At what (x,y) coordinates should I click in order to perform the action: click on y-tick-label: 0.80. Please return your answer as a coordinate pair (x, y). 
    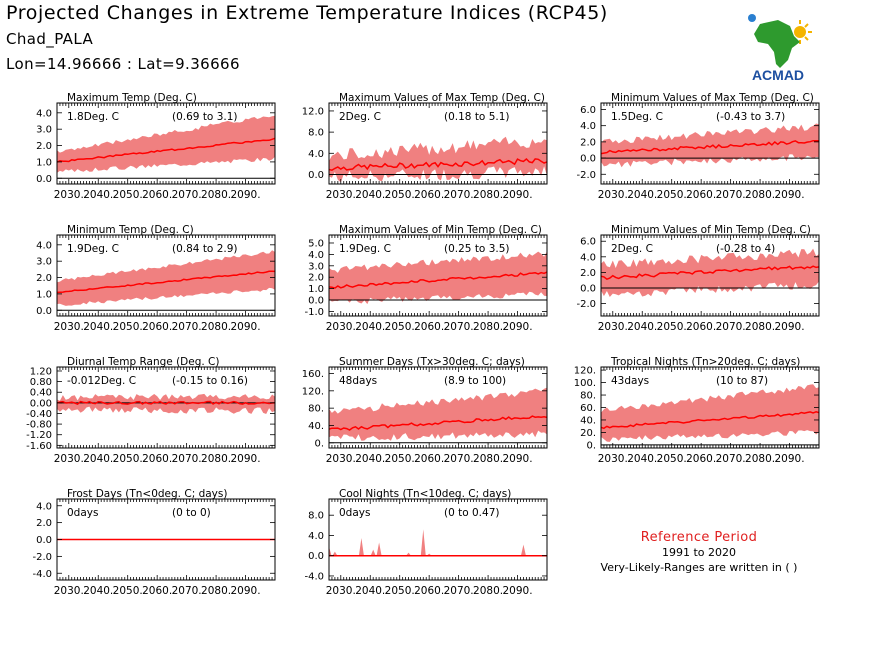
    Looking at the image, I should click on (41, 382).